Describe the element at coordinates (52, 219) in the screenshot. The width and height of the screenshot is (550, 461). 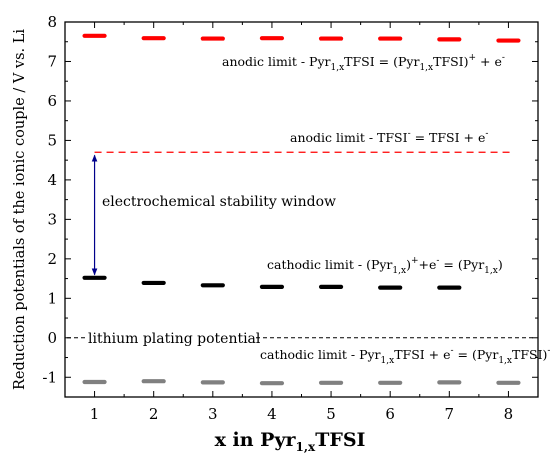
I see `y-tick-label: 3` at that location.